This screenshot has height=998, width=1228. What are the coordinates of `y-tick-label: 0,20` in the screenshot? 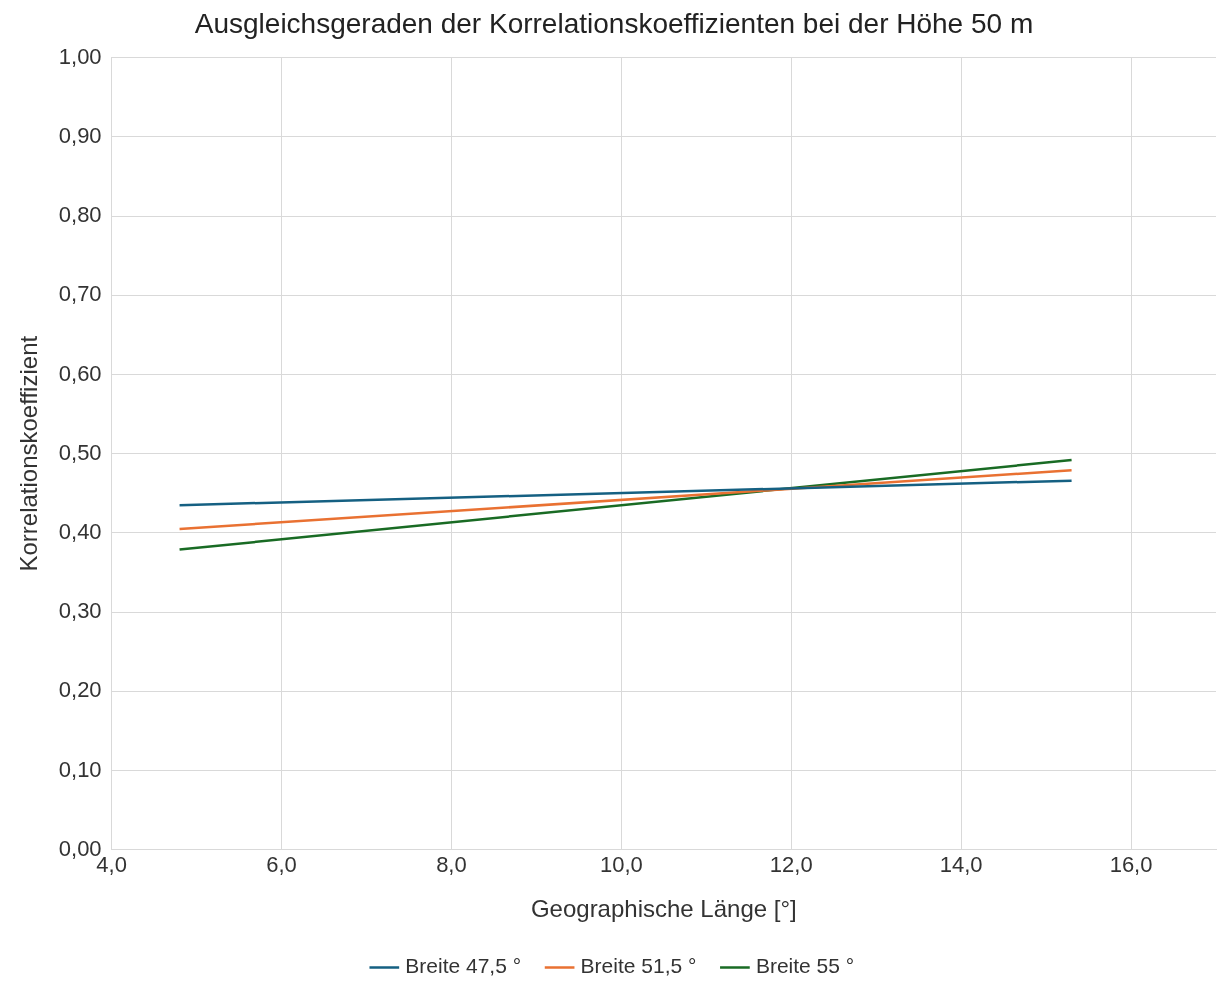 It's located at (80, 690).